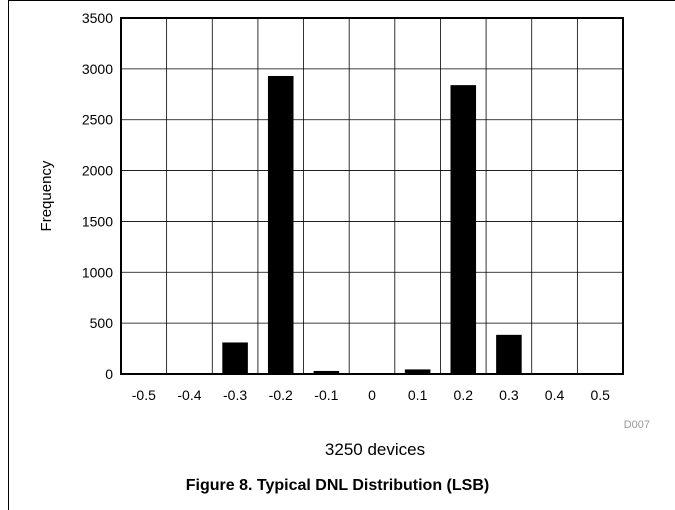  I want to click on y-tick-label: 3500, so click(97, 18).